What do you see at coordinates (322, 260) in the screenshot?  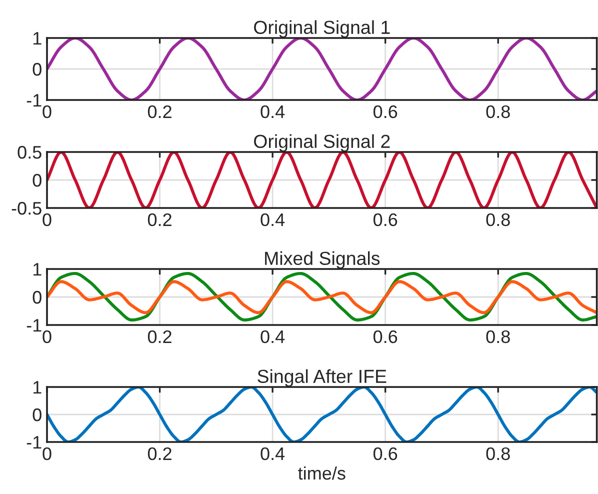 I see `chart-title: Mixed Signals` at bounding box center [322, 260].